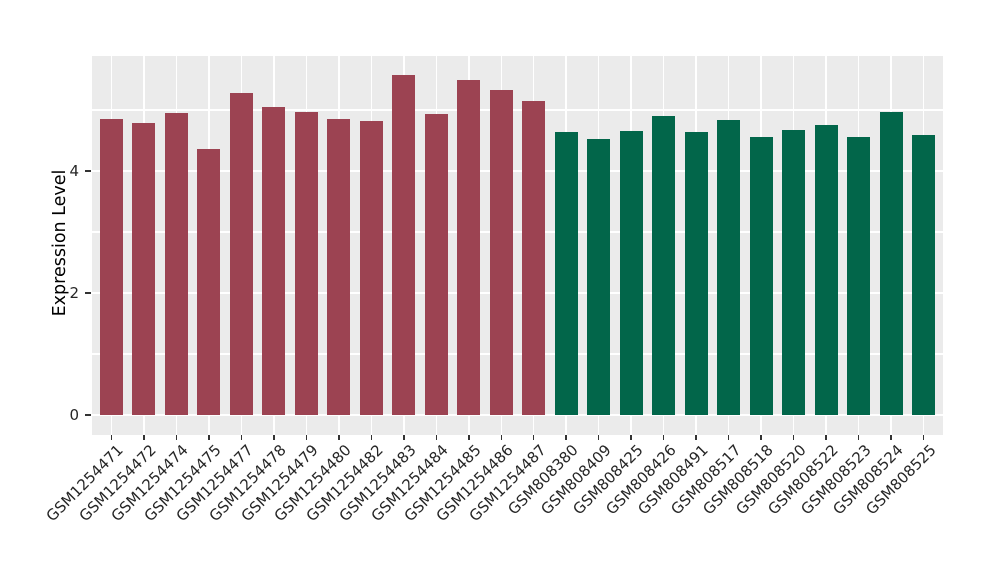 The image size is (1000, 580). What do you see at coordinates (891, 263) in the screenshot?
I see `bar-GSM808524` at bounding box center [891, 263].